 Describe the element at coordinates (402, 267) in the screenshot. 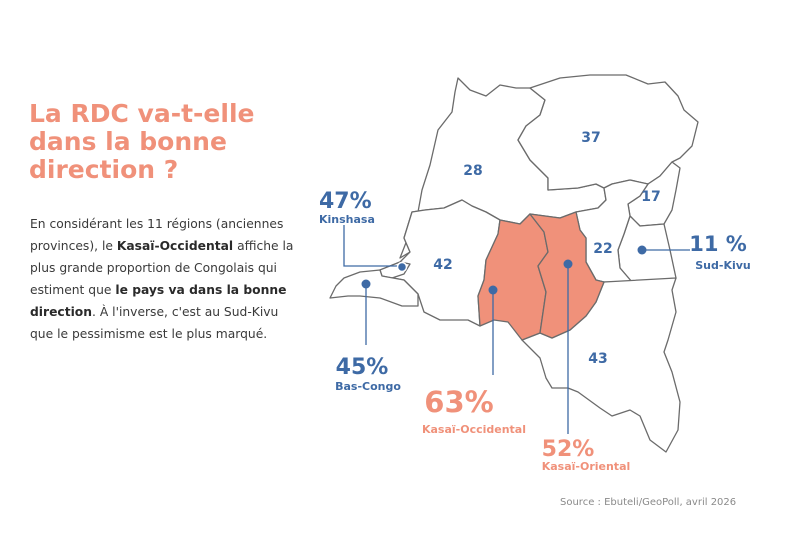

I see `marker-kinshasa` at that location.